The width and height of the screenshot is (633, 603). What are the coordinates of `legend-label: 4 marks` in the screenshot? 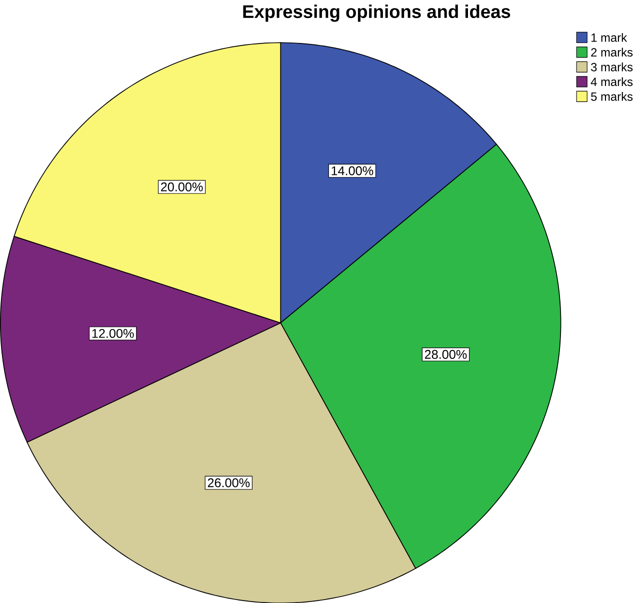 It's located at (611, 81).